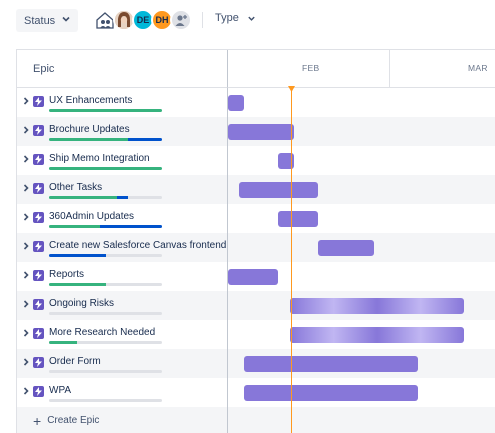 The width and height of the screenshot is (495, 433). What do you see at coordinates (122, 276) in the screenshot?
I see `epic-cell: Reports` at bounding box center [122, 276].